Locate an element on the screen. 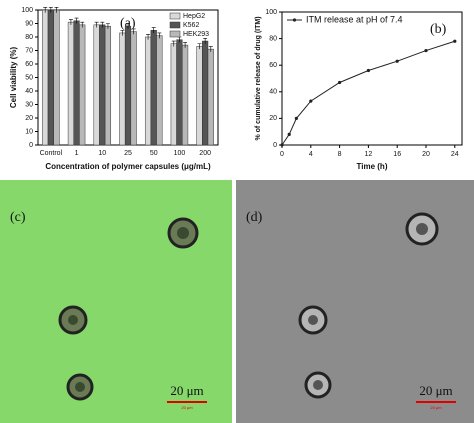 The width and height of the screenshot is (474, 423). x-tick-label: 200 is located at coordinates (205, 153).